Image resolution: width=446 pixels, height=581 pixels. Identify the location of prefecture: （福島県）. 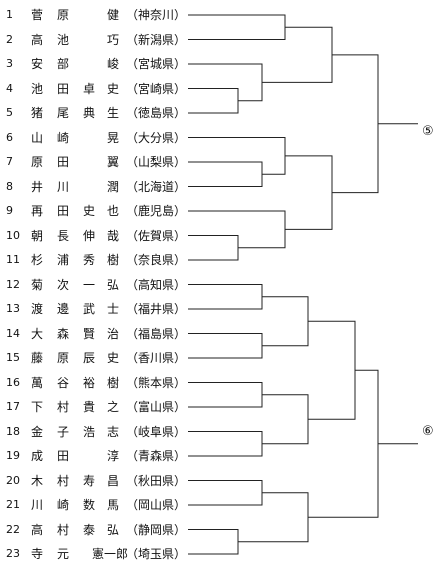
(156, 333).